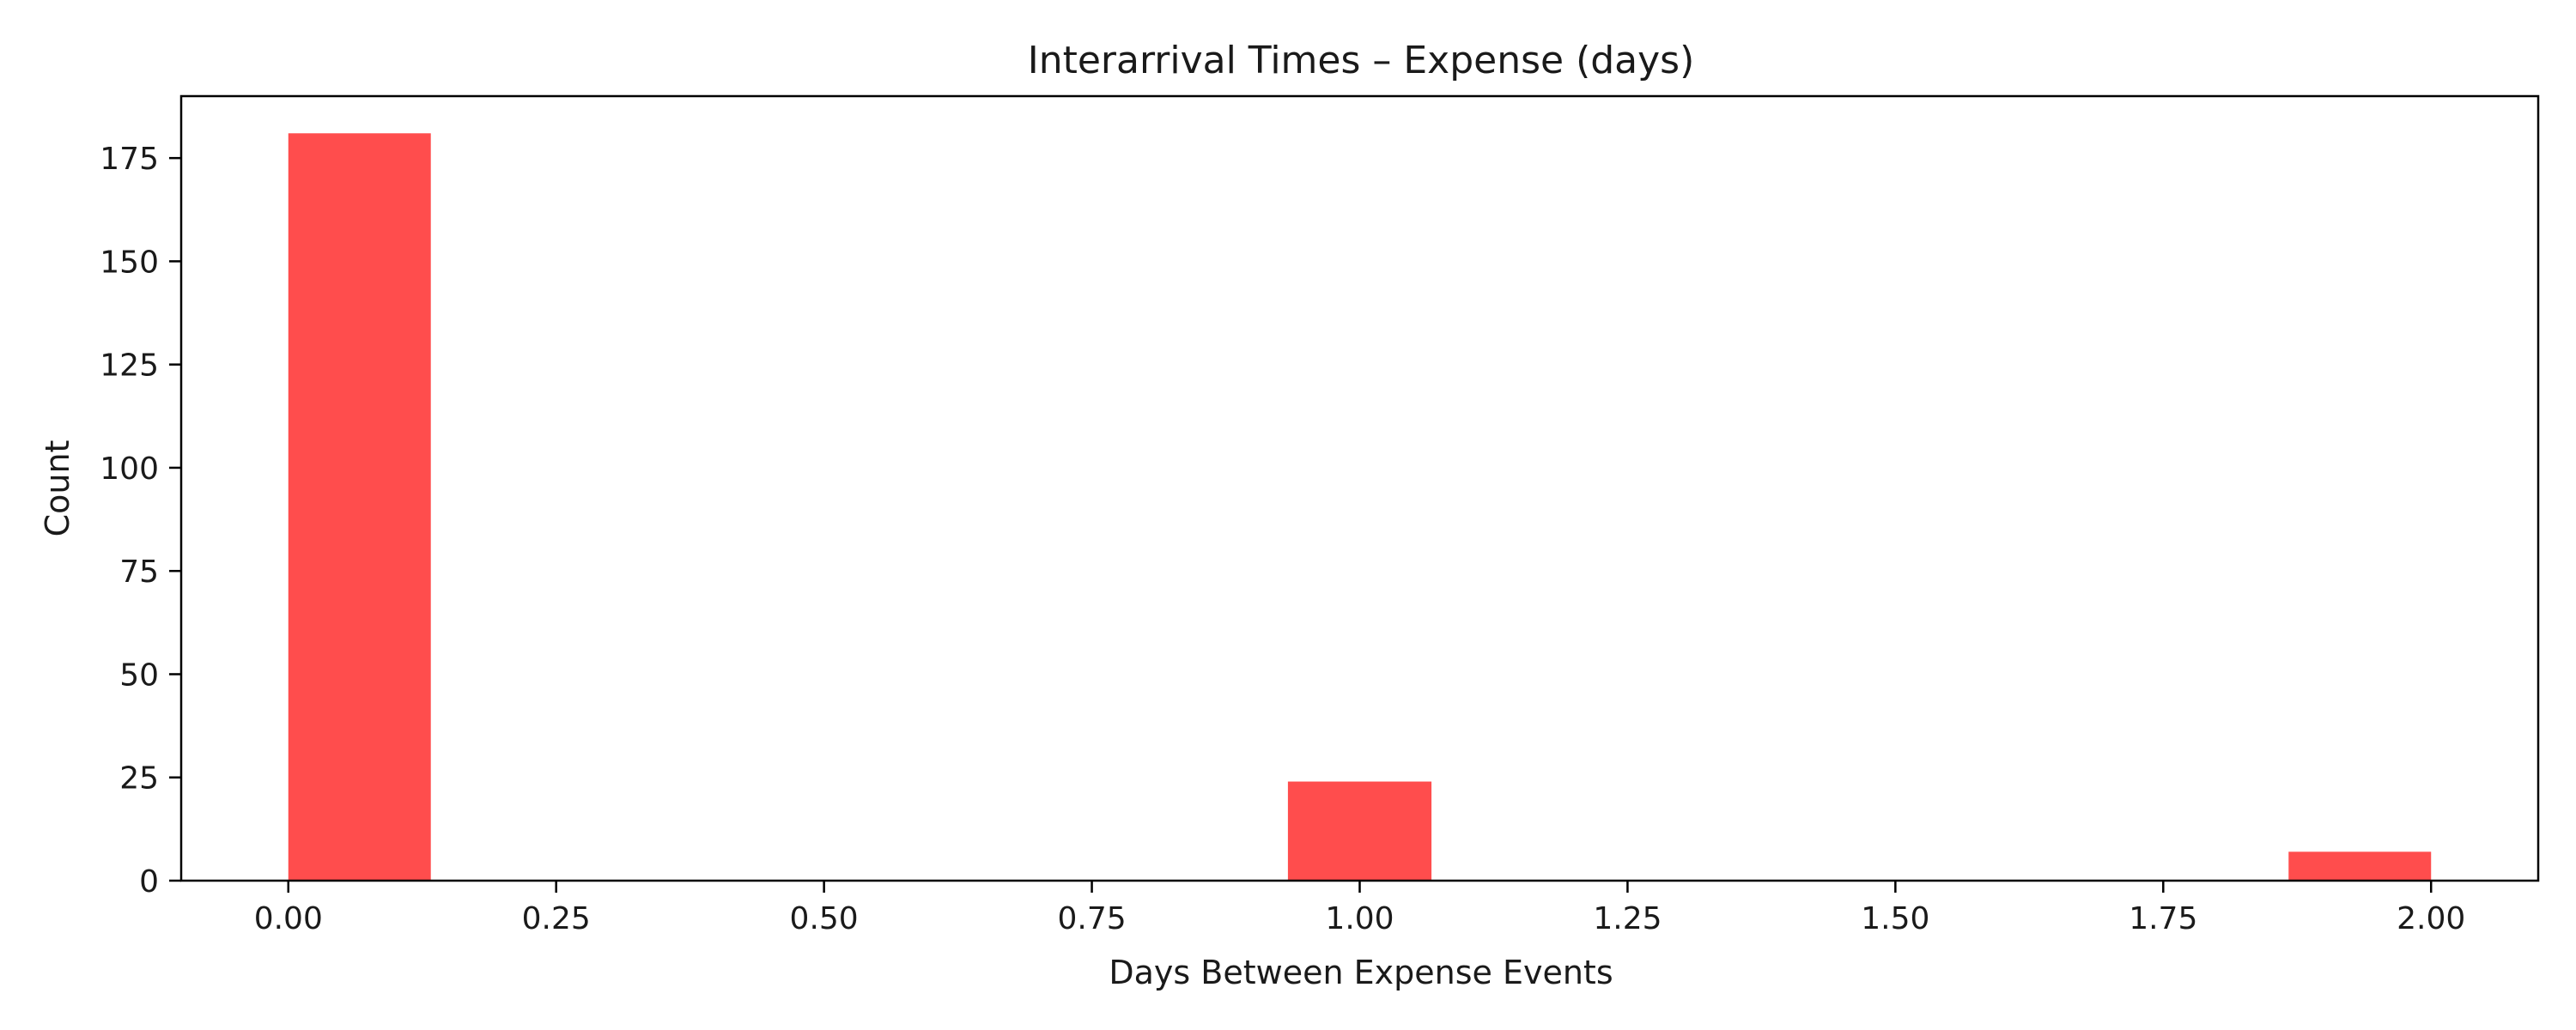 This screenshot has width=2576, height=1030. What do you see at coordinates (139, 779) in the screenshot?
I see `y-tick-label: 25` at bounding box center [139, 779].